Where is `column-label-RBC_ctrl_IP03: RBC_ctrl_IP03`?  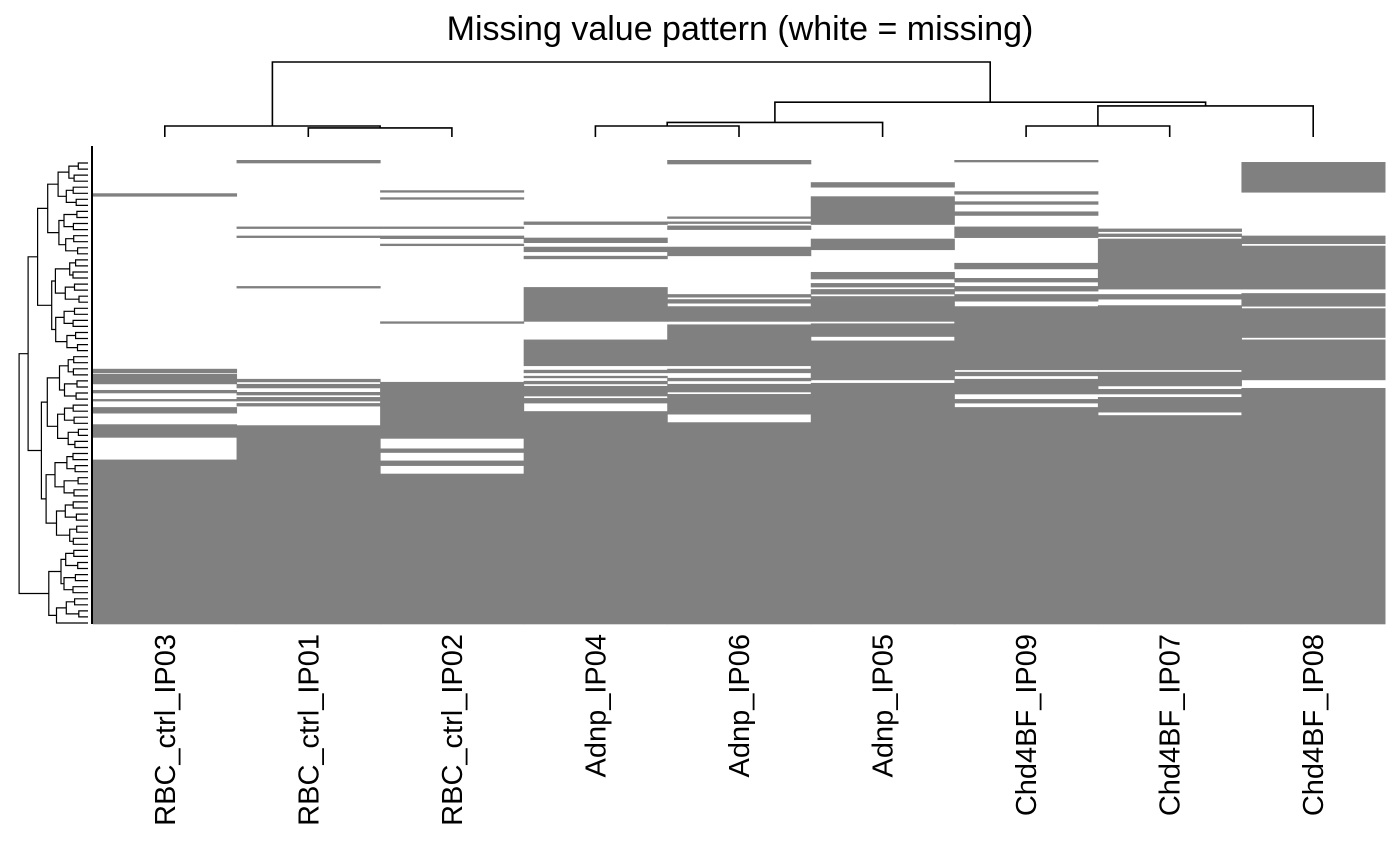 column-label-RBC_ctrl_IP03: RBC_ctrl_IP03 is located at coordinates (166, 730).